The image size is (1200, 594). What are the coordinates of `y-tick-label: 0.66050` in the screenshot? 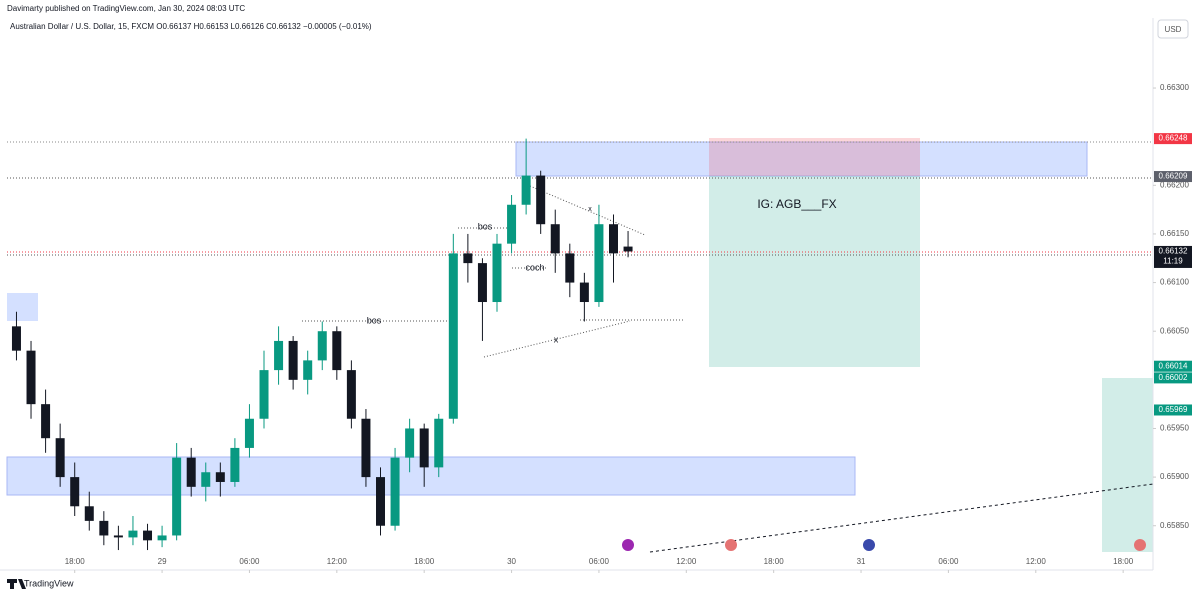 It's located at (1174, 330).